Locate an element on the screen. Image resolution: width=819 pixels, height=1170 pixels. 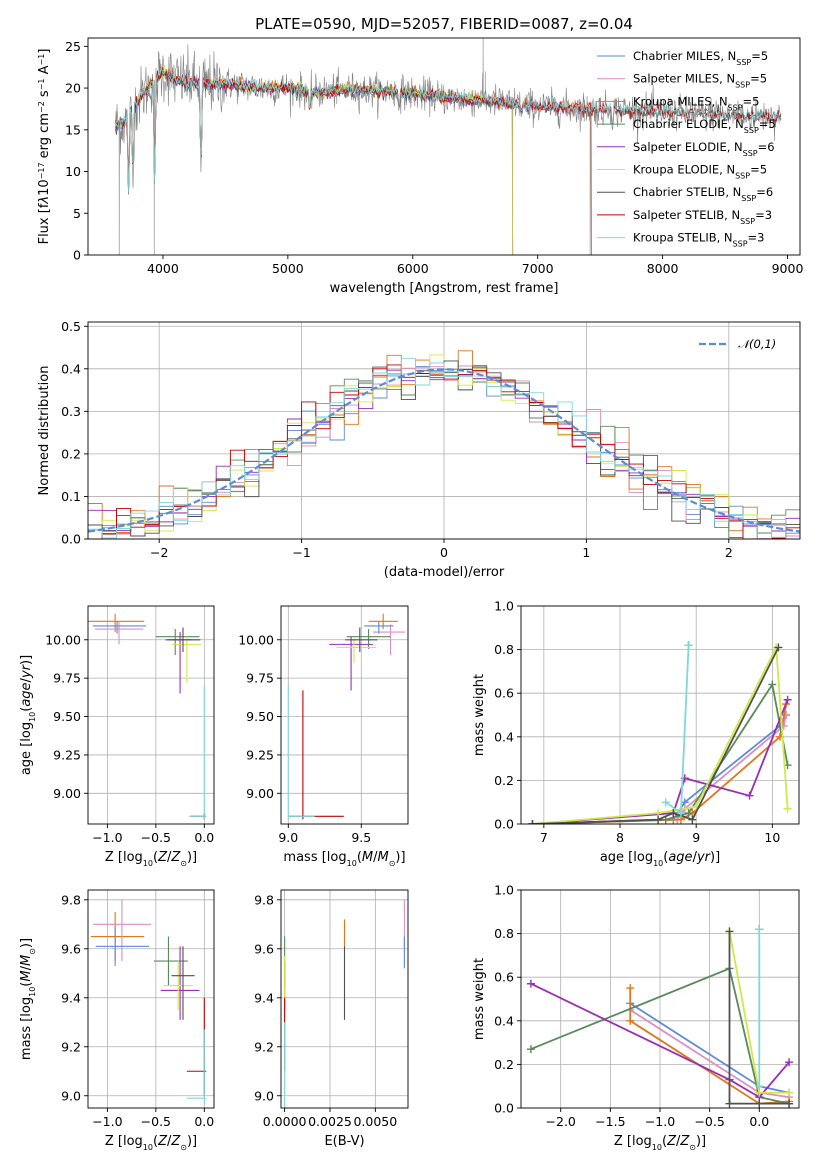
x-tick-label: −1.0 is located at coordinates (660, 1121).